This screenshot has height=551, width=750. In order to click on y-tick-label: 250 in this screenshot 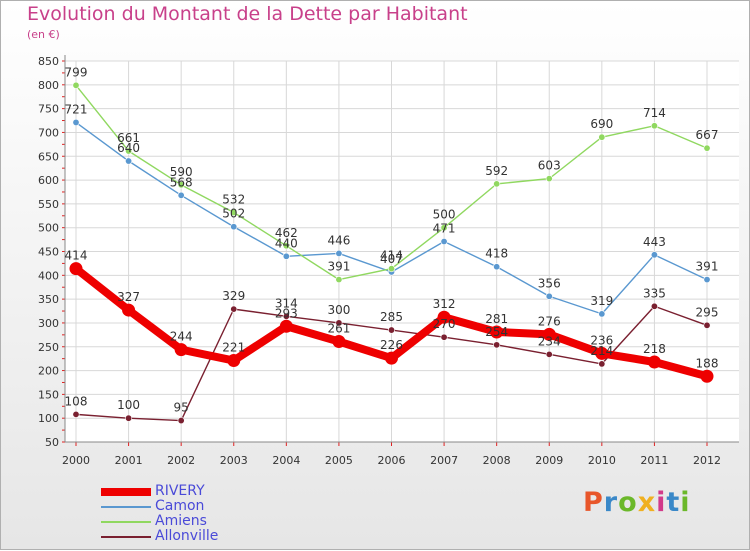, I will do `click(48, 347)`.